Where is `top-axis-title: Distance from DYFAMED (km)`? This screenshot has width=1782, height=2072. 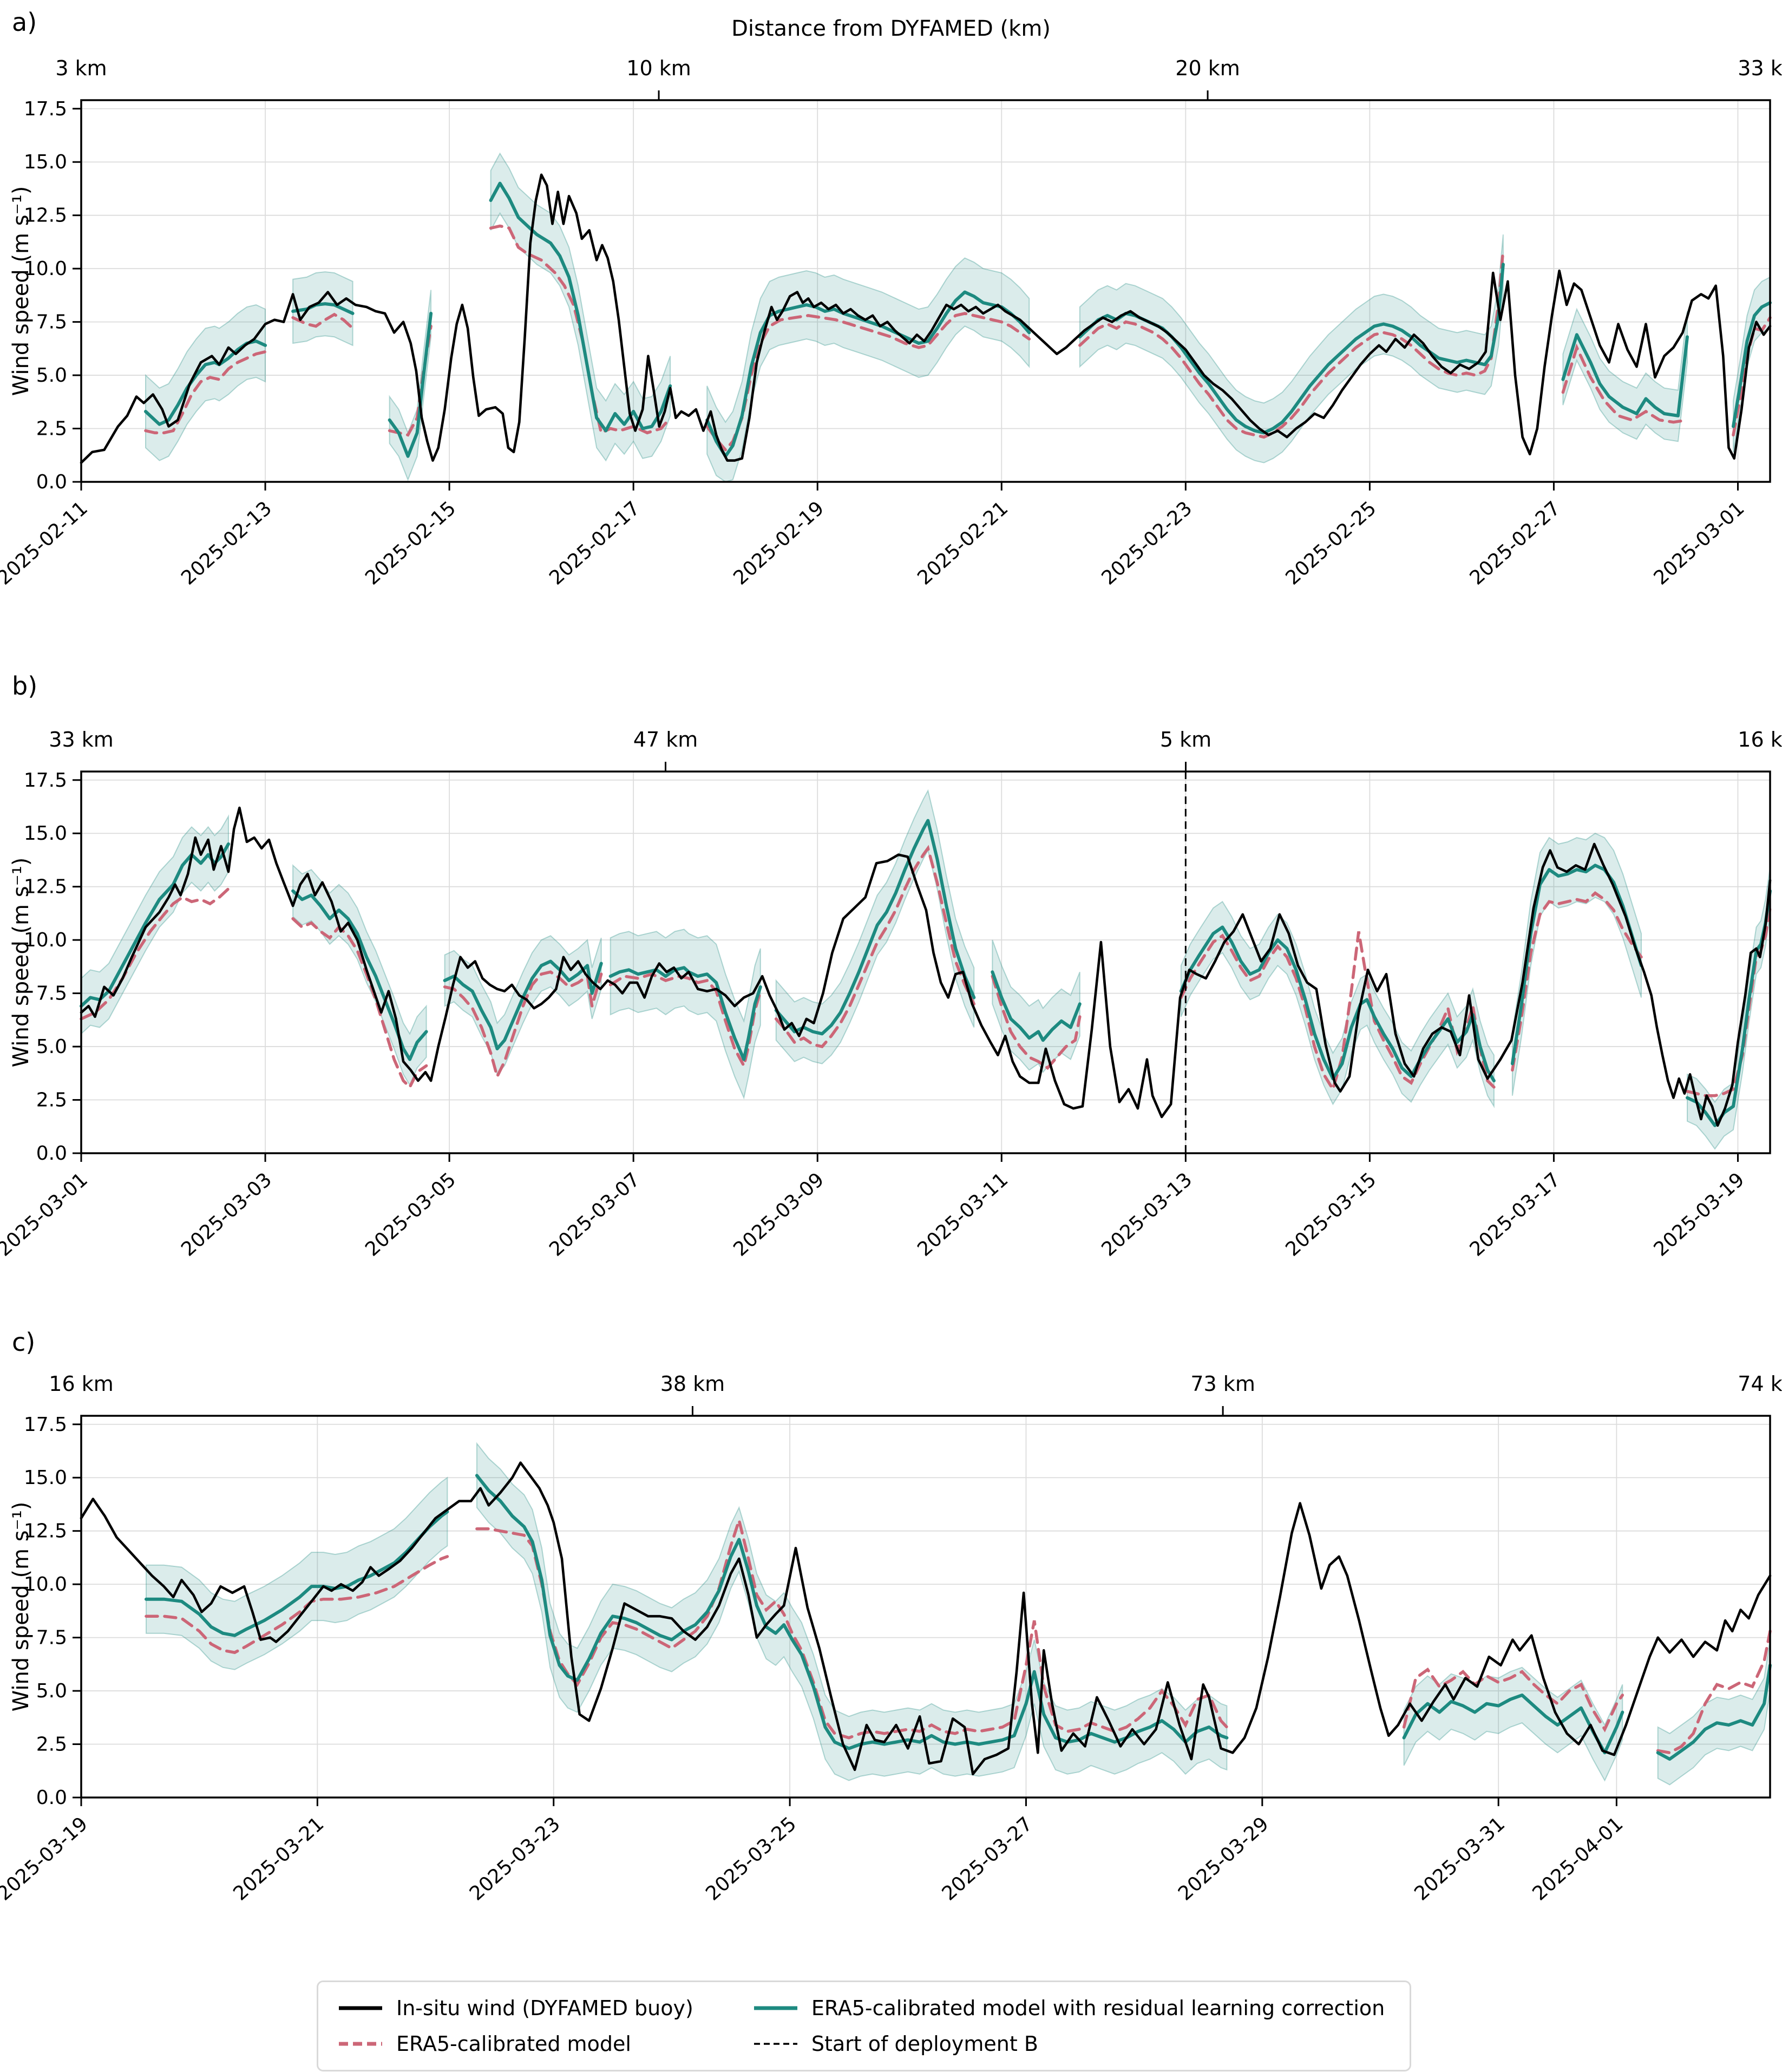 top-axis-title: Distance from DYFAMED (km) is located at coordinates (891, 28).